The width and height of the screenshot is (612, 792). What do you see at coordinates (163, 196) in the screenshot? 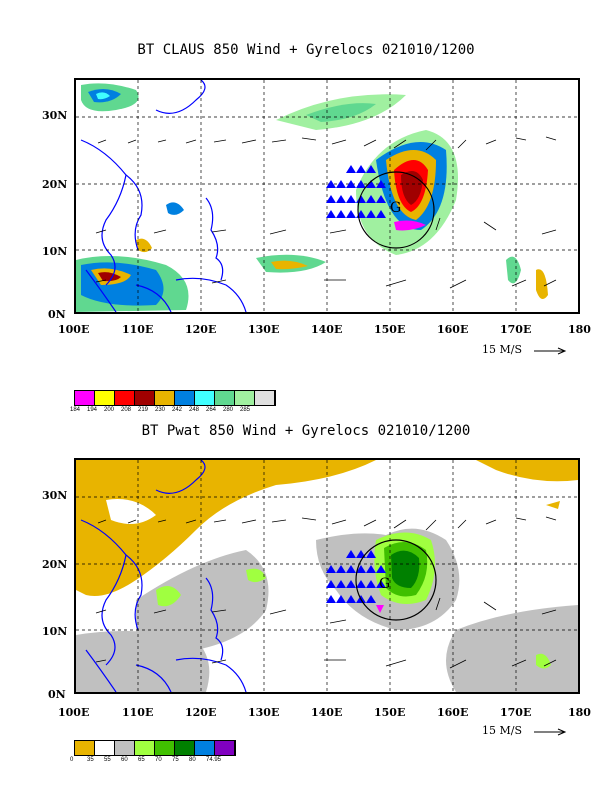
I see `panel1-coastlines` at bounding box center [163, 196].